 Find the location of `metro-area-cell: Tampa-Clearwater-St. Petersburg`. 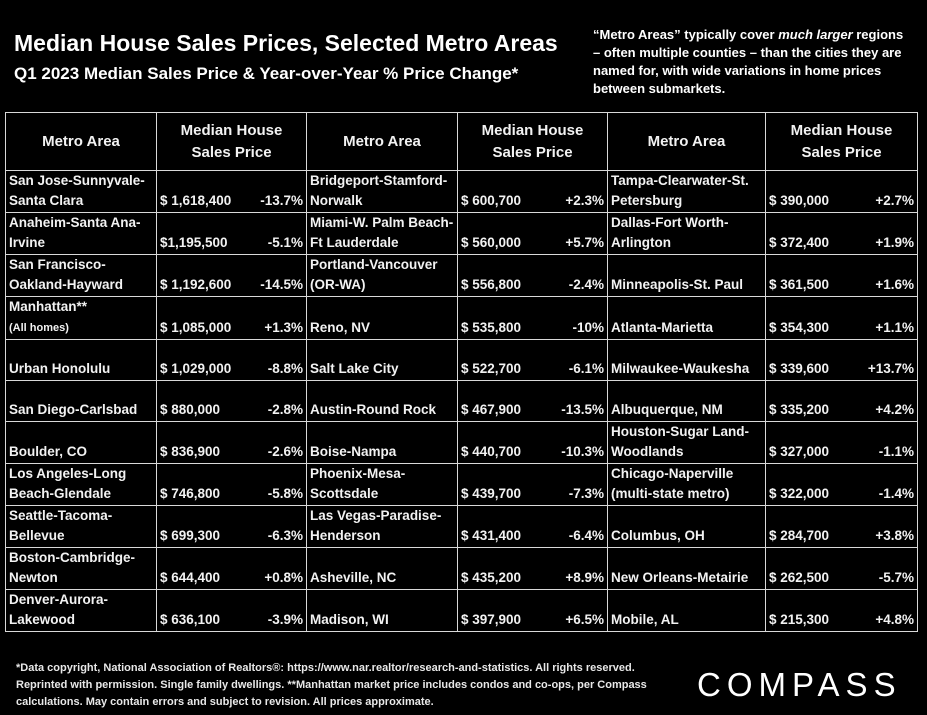

metro-area-cell: Tampa-Clearwater-St. Petersburg is located at coordinates (686, 191).